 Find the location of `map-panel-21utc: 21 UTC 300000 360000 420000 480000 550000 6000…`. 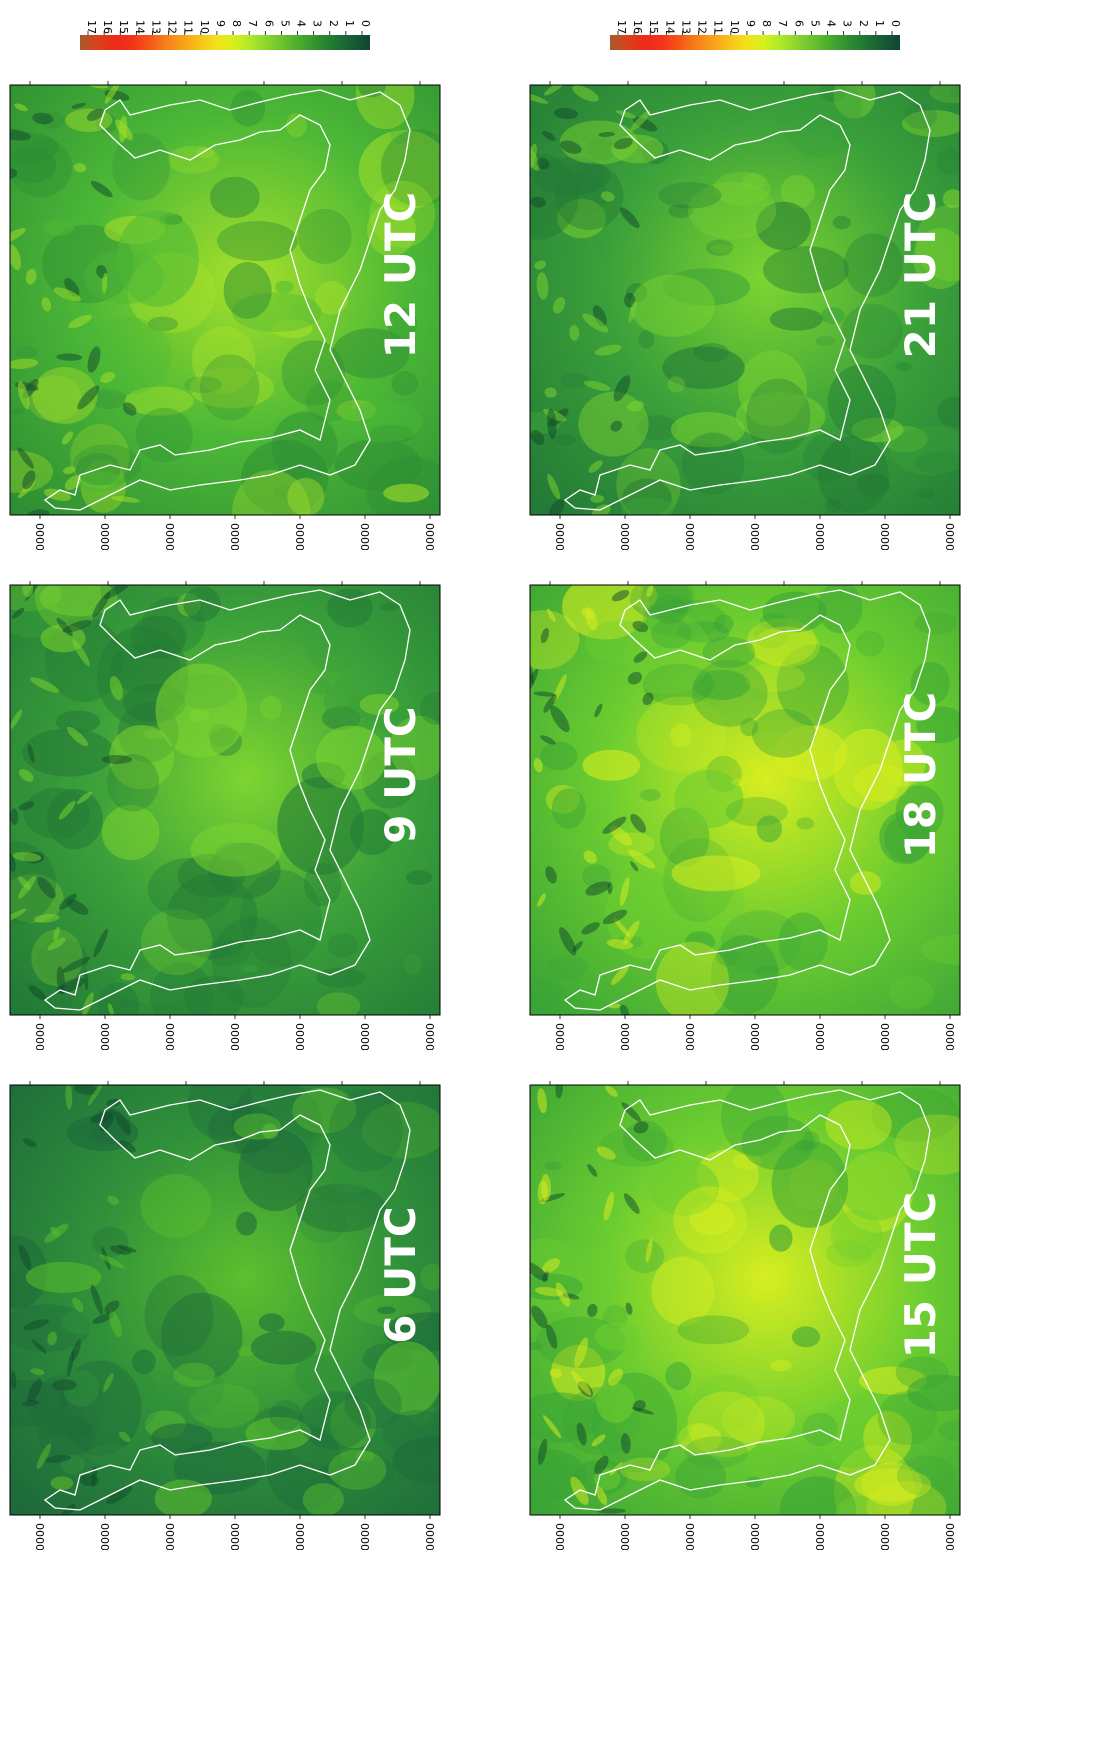

map-panel-21utc: 21 UTC 300000 360000 420000 480000 550000 6000… is located at coordinates (755, 310).